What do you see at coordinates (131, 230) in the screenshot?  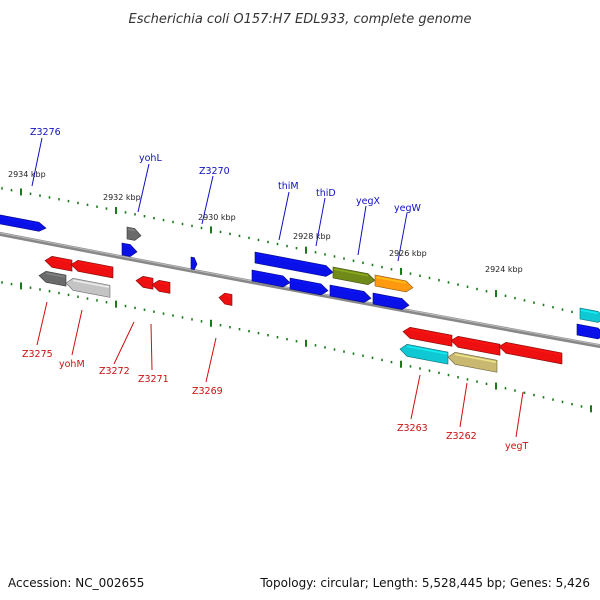 I see `gene-dark-small-highlight` at bounding box center [131, 230].